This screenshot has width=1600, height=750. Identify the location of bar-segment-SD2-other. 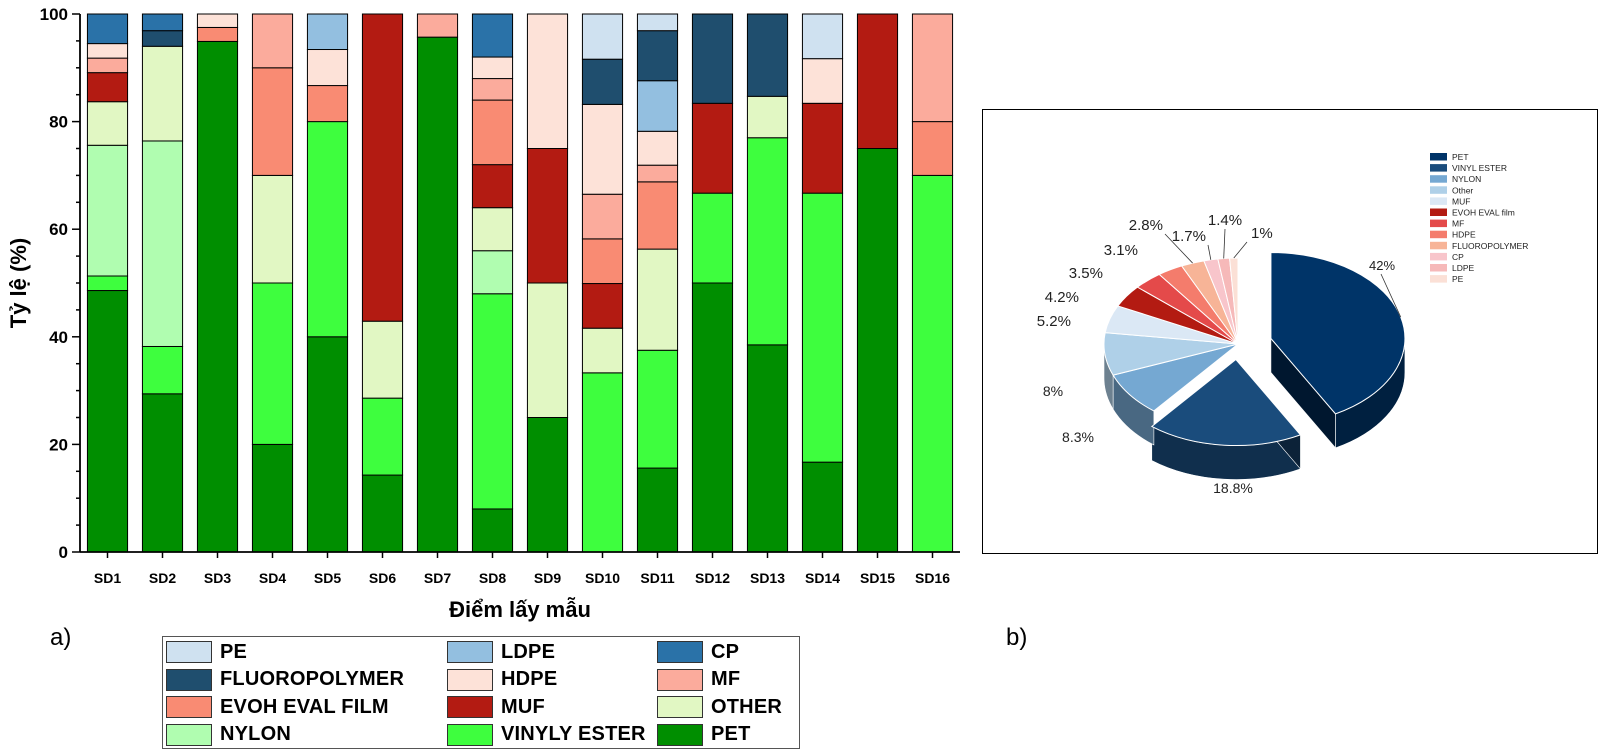
(162, 93).